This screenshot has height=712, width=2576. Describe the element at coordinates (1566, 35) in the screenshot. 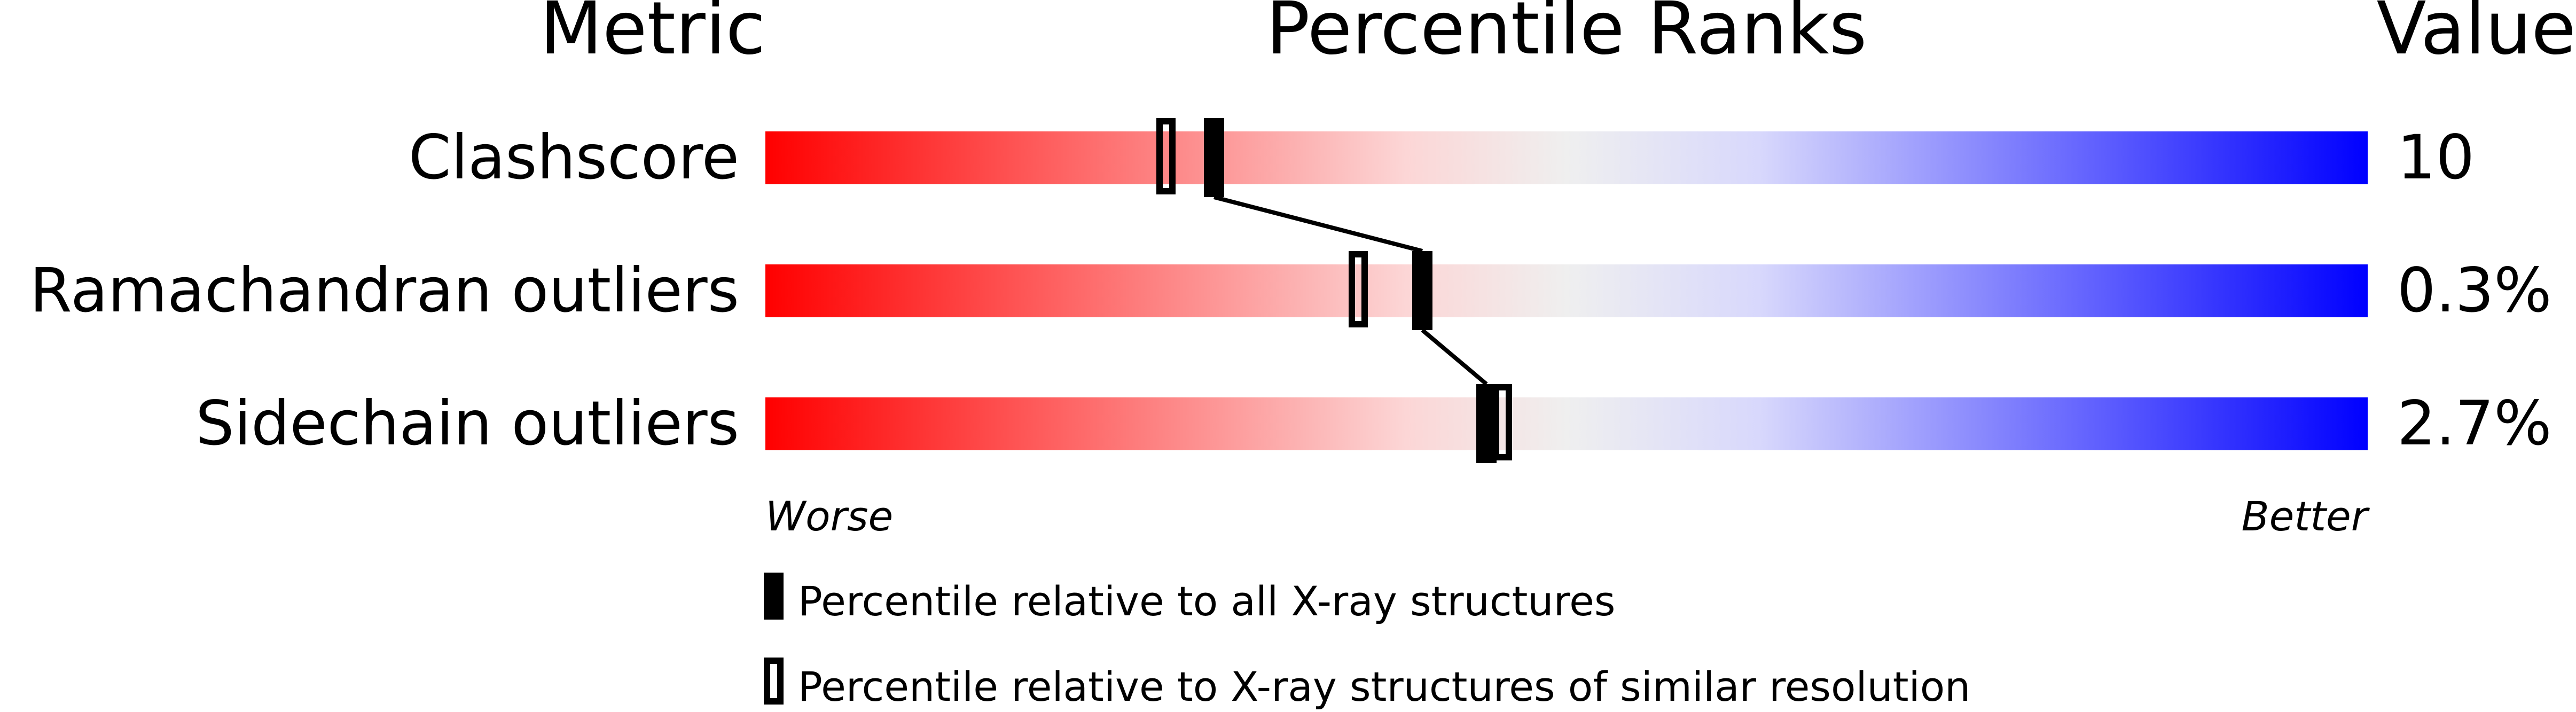

I see `header-percentile-ranks: Percentile Ranks` at that location.